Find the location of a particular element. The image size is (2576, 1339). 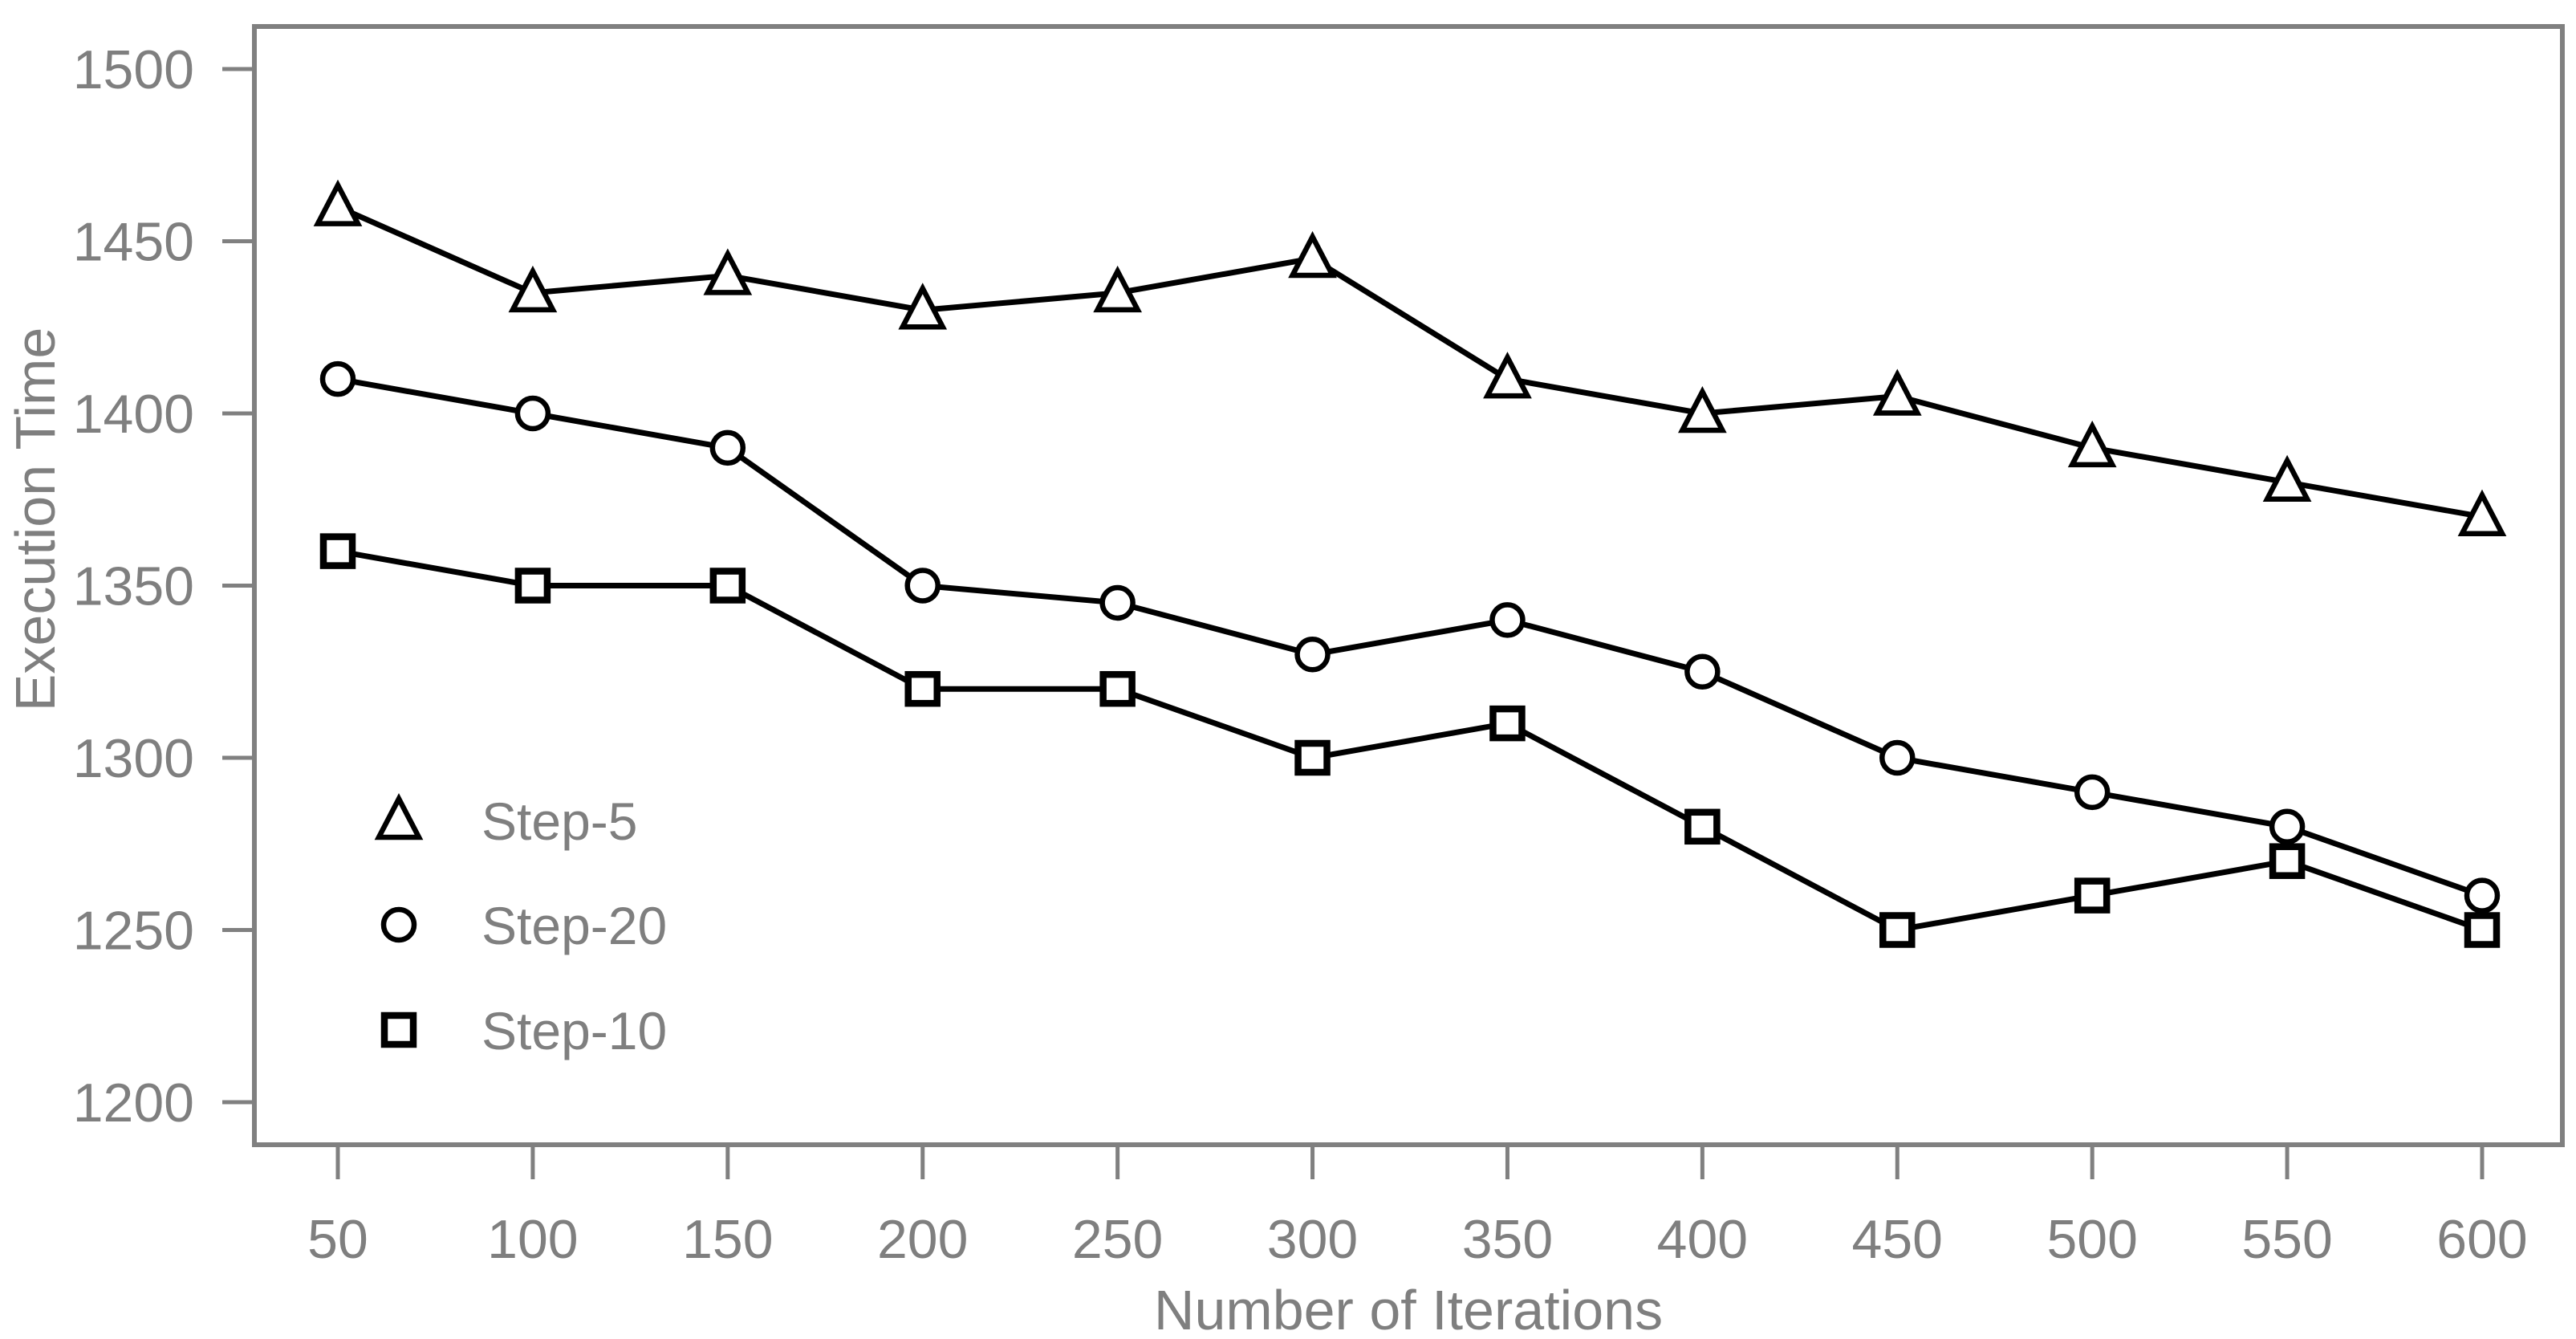

x-tick-label: 250 is located at coordinates (1117, 1239).